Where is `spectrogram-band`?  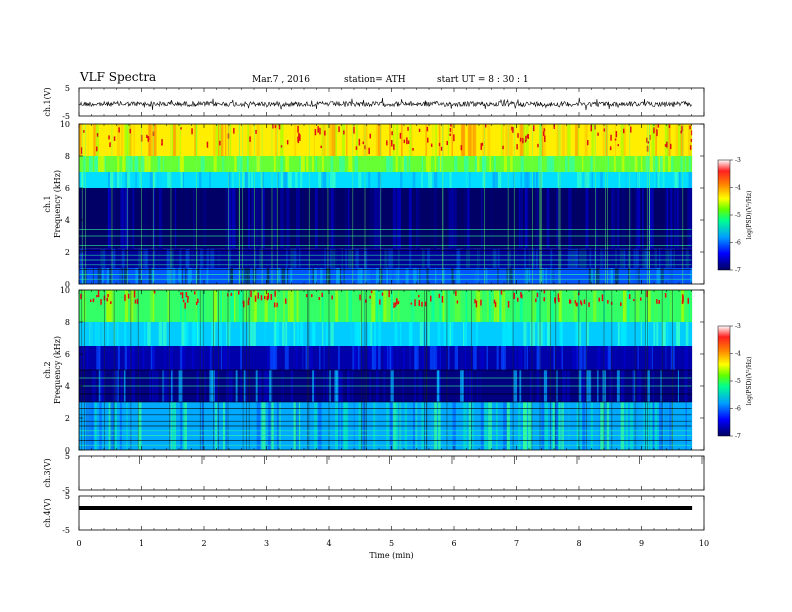
spectrogram-band is located at coordinates (391, 180).